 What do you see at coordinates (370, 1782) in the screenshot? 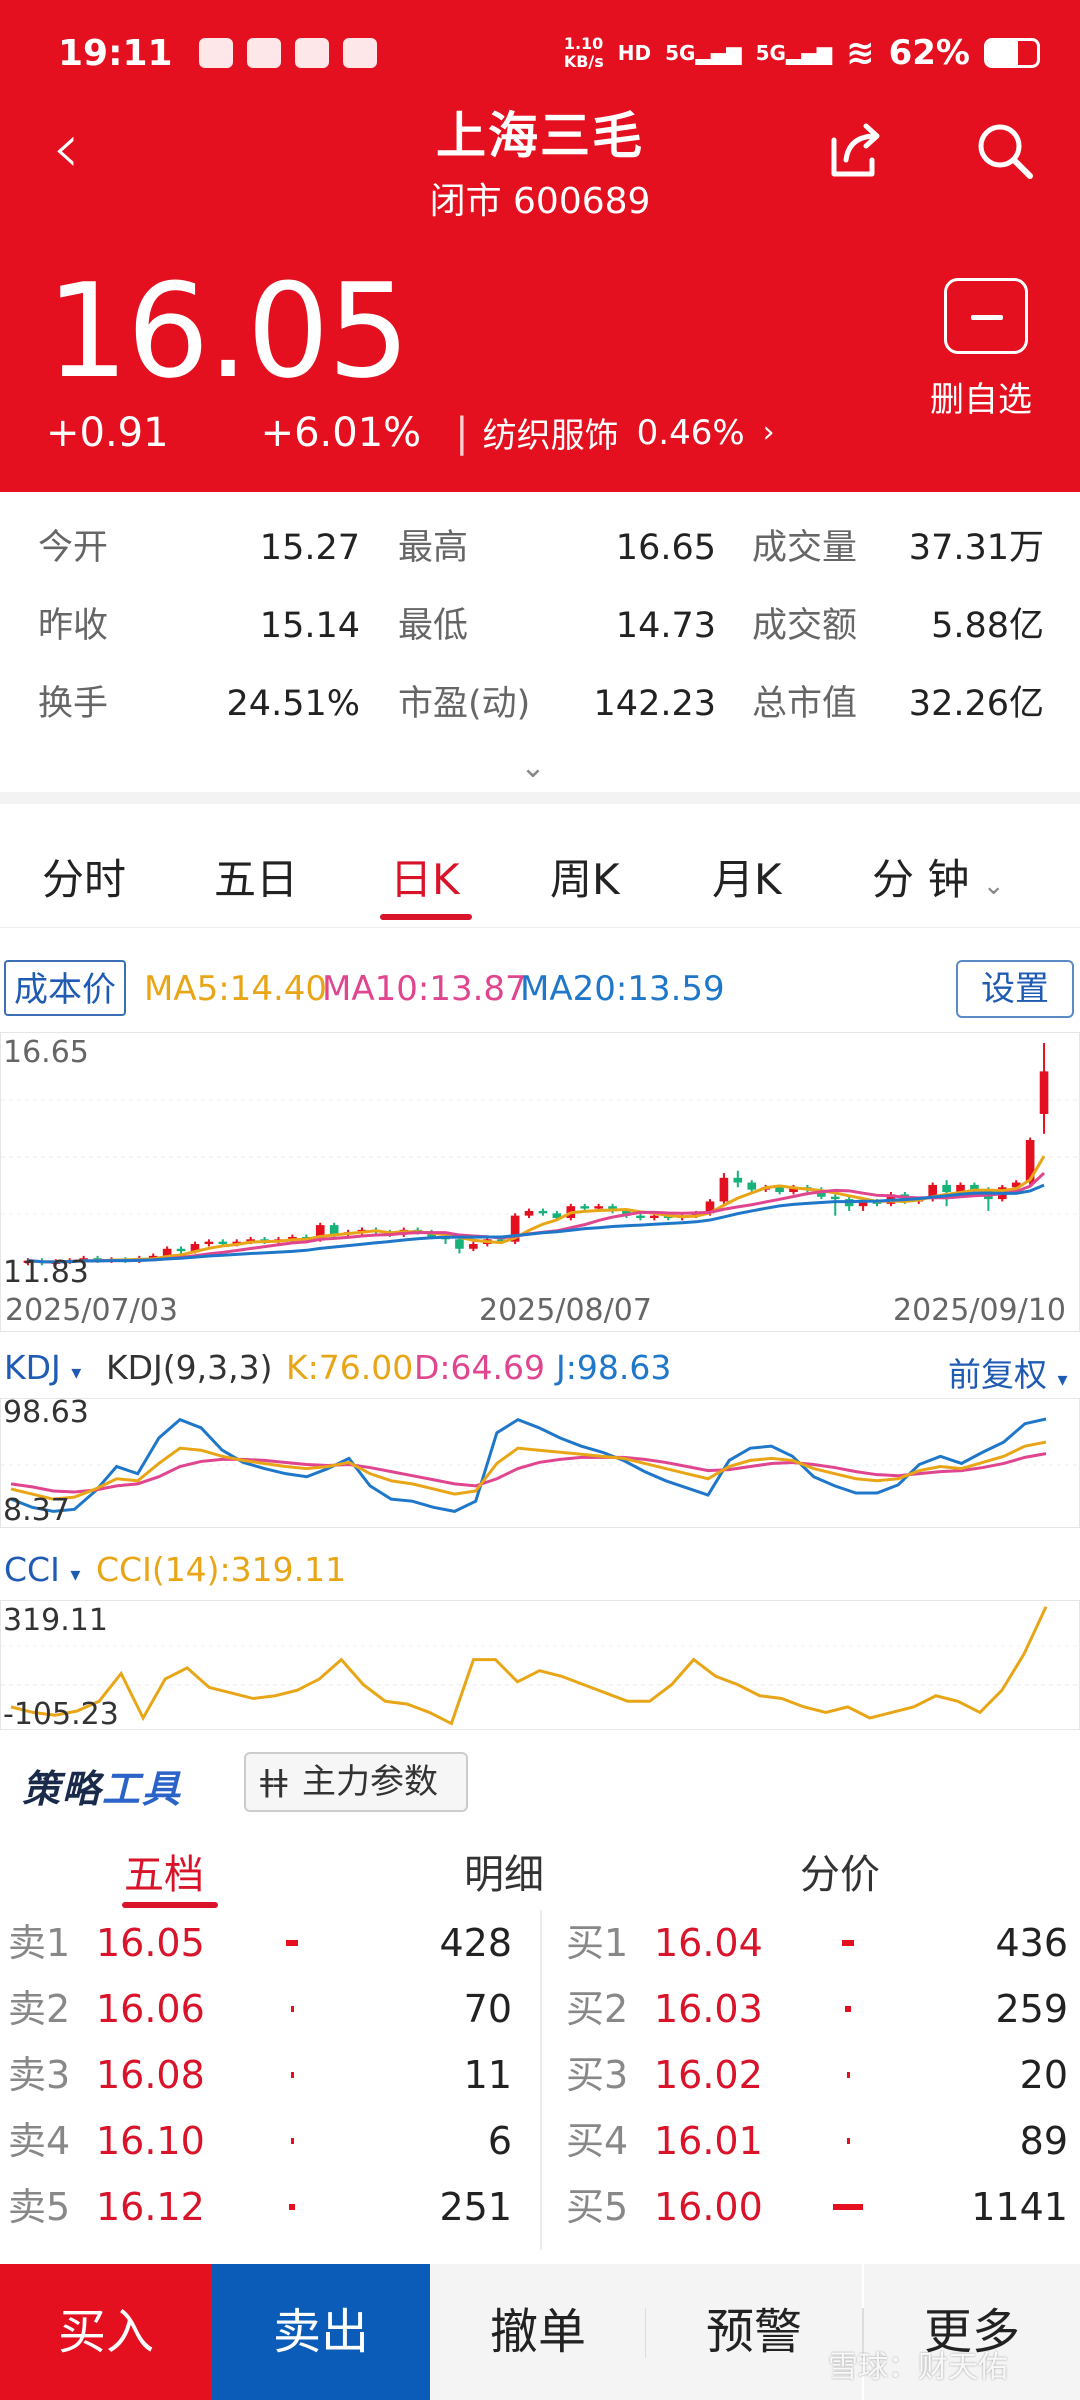
I see `main-force-params-label: 主力参数` at bounding box center [370, 1782].